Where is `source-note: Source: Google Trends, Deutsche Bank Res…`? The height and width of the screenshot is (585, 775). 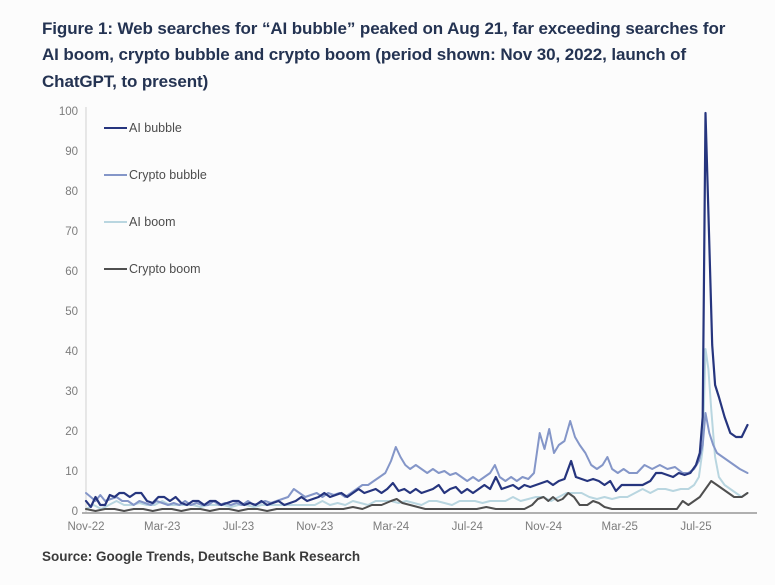 source-note: Source: Google Trends, Deutsche Bank Res… is located at coordinates (201, 556).